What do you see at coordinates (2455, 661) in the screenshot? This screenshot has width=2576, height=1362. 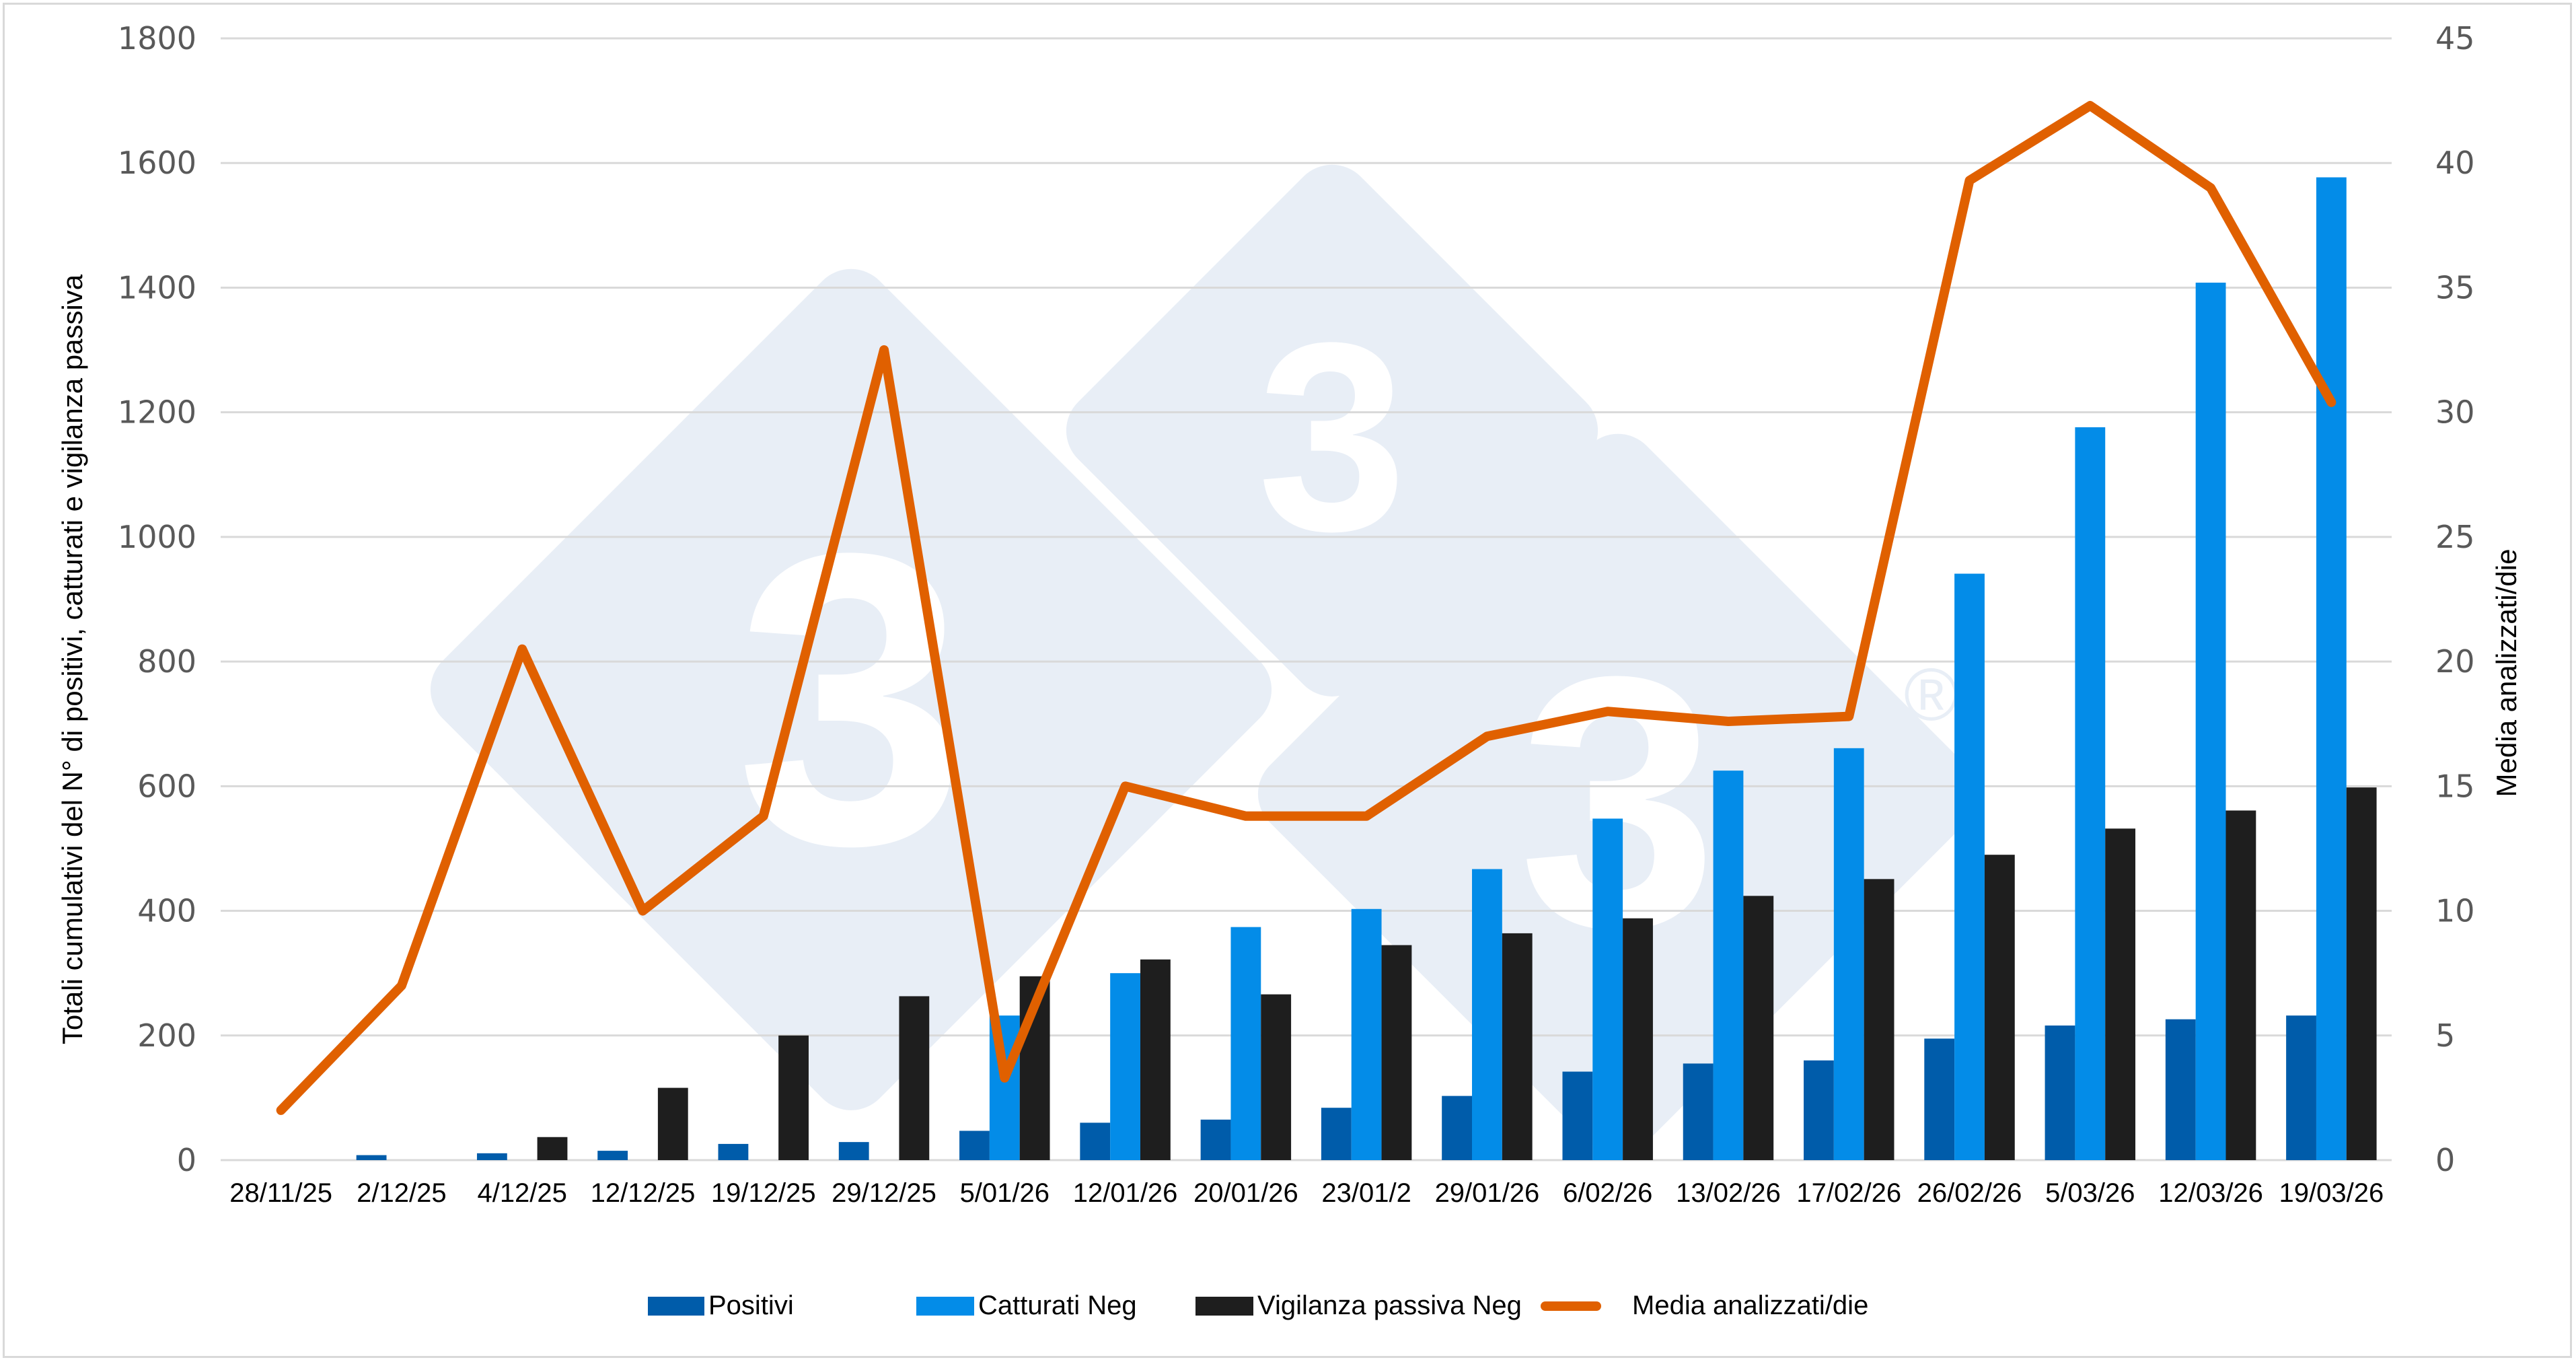 I see `svg-text: 20` at bounding box center [2455, 661].